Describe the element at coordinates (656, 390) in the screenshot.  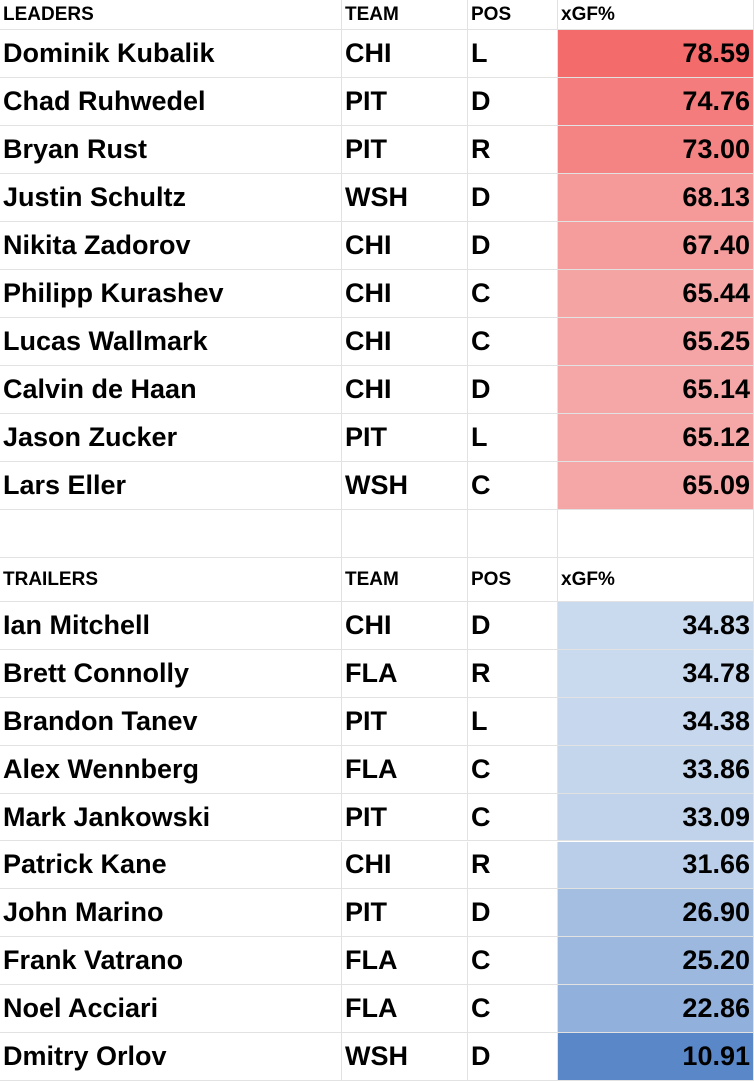
I see `xgf-value: 65.14` at that location.